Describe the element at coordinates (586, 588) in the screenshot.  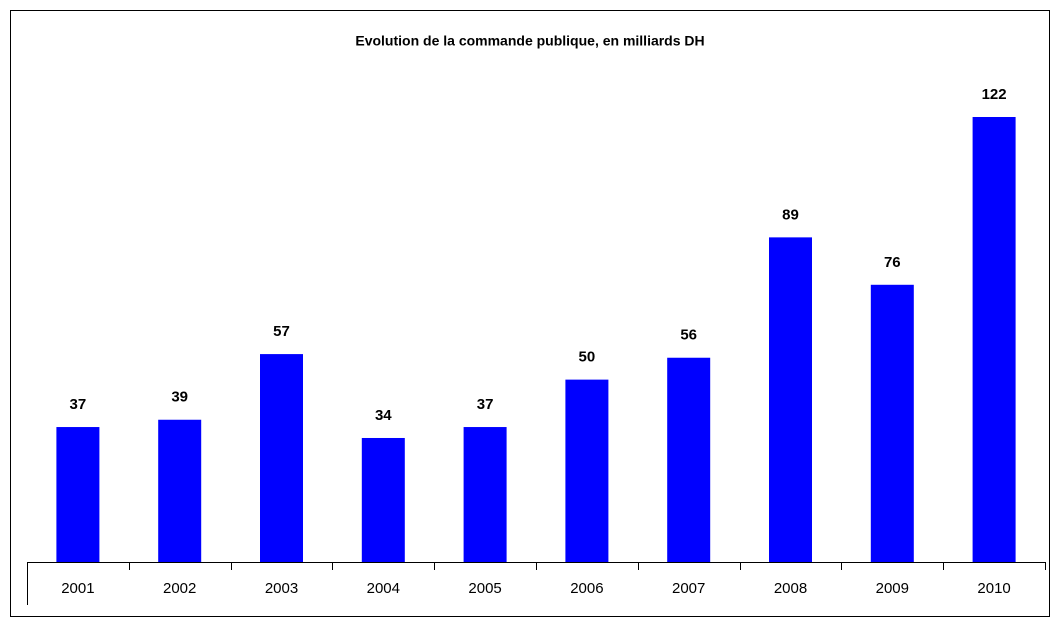
I see `x-tick-label: 2006` at that location.